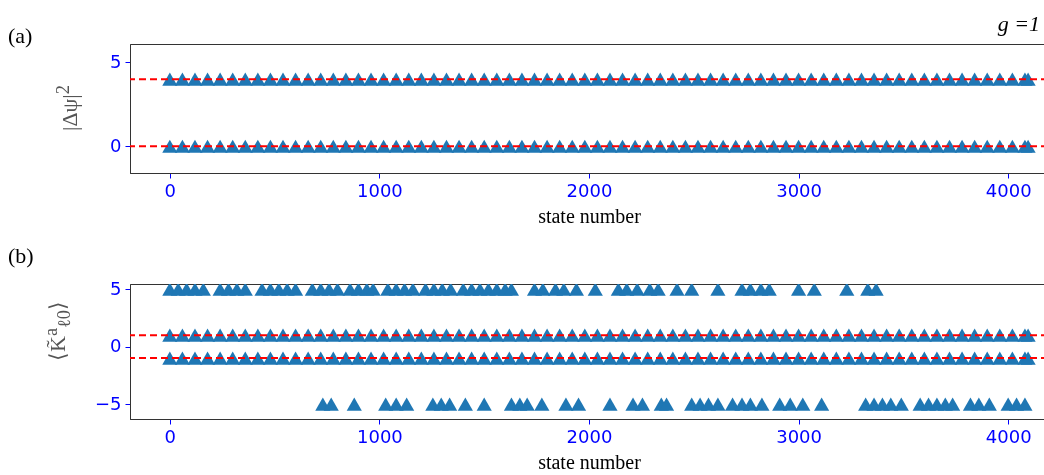 This screenshot has height=475, width=1044. I want to click on chart-title: (b), so click(21, 256).